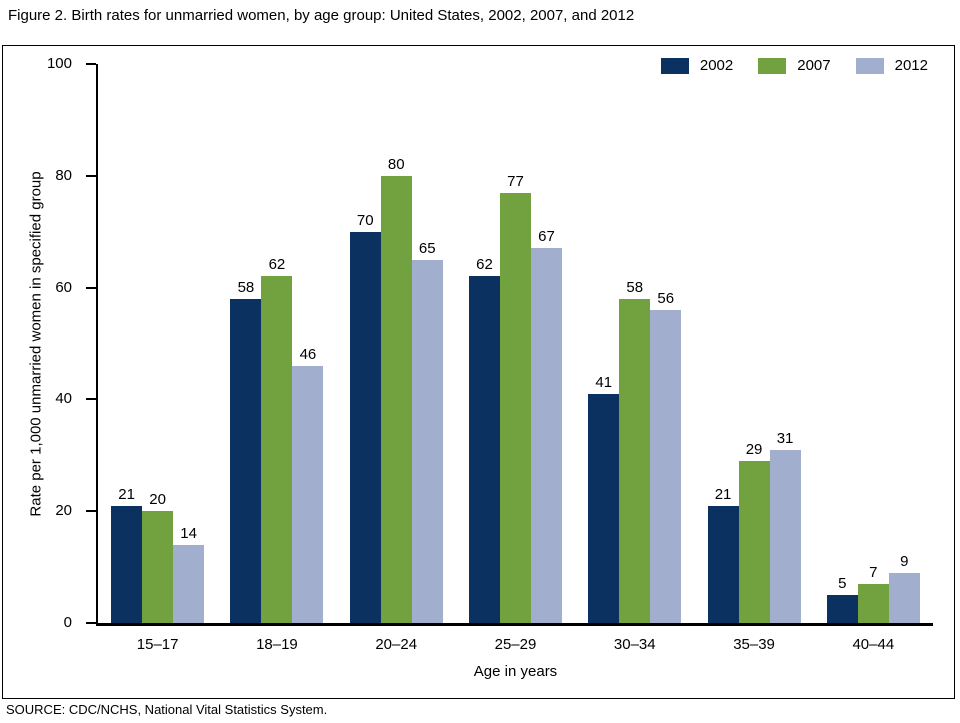 The height and width of the screenshot is (723, 960). Describe the element at coordinates (723, 554) in the screenshot. I see `bar-2002-35–39: 21` at that location.